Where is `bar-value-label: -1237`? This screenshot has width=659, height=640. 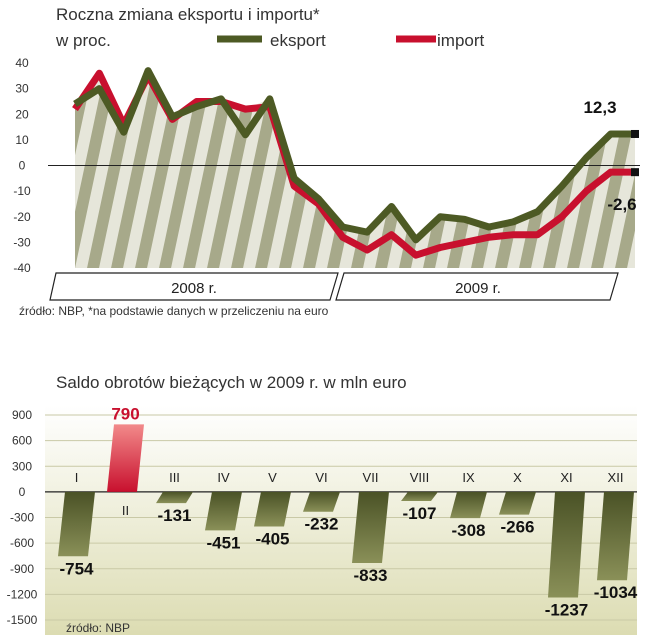 bar-value-label: -1237 is located at coordinates (566, 610).